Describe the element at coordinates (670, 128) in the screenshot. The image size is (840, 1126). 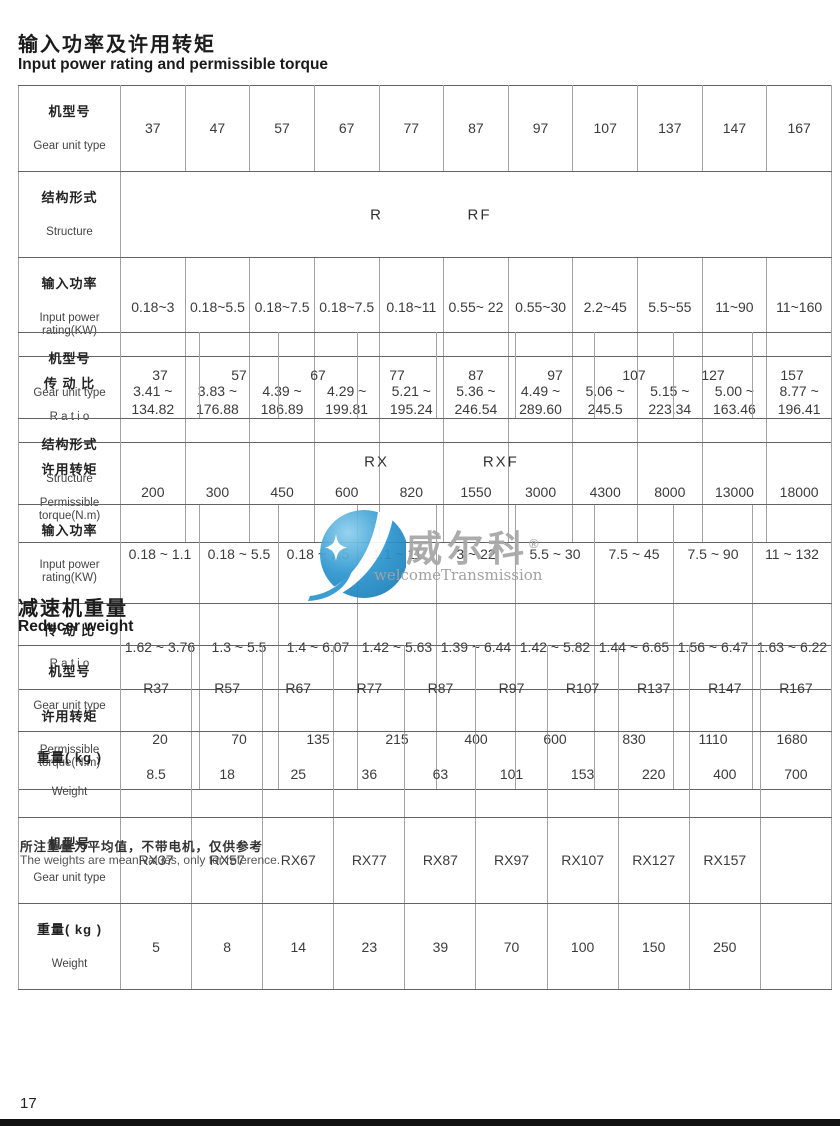
I see `cell: 137` at that location.